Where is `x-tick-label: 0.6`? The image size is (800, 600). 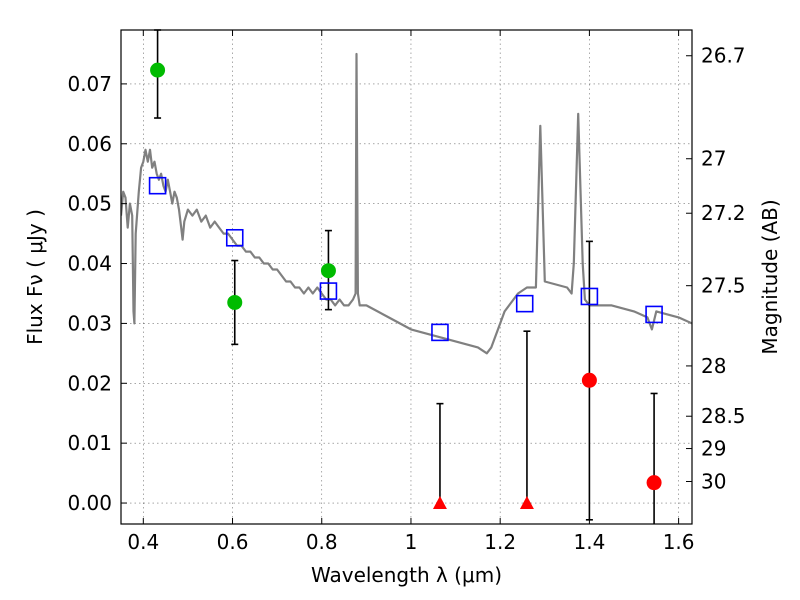
x-tick-label: 0.6 is located at coordinates (233, 542).